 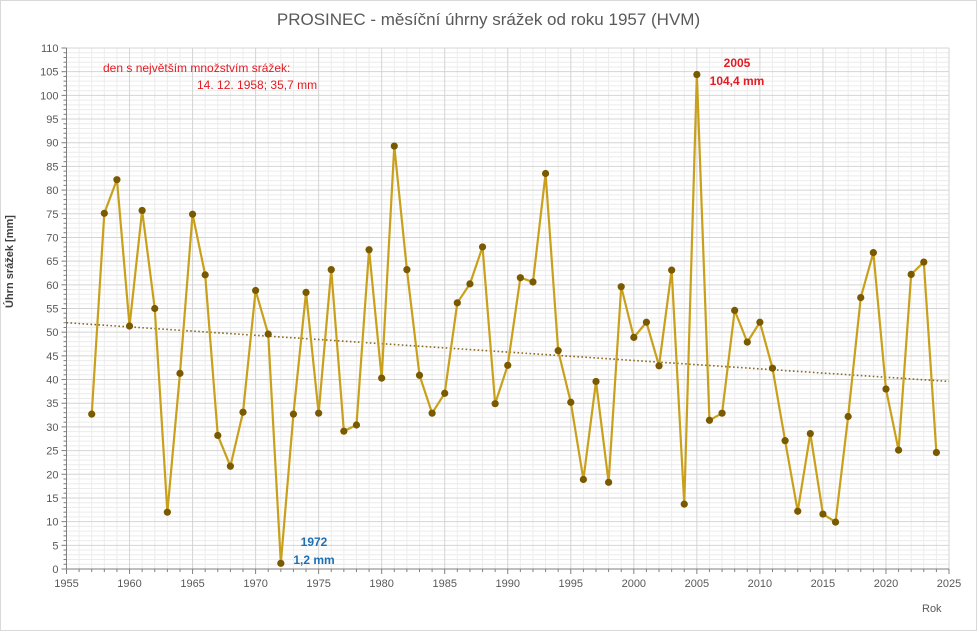 What do you see at coordinates (760, 584) in the screenshot?
I see `x-tick-label: 2010` at bounding box center [760, 584].